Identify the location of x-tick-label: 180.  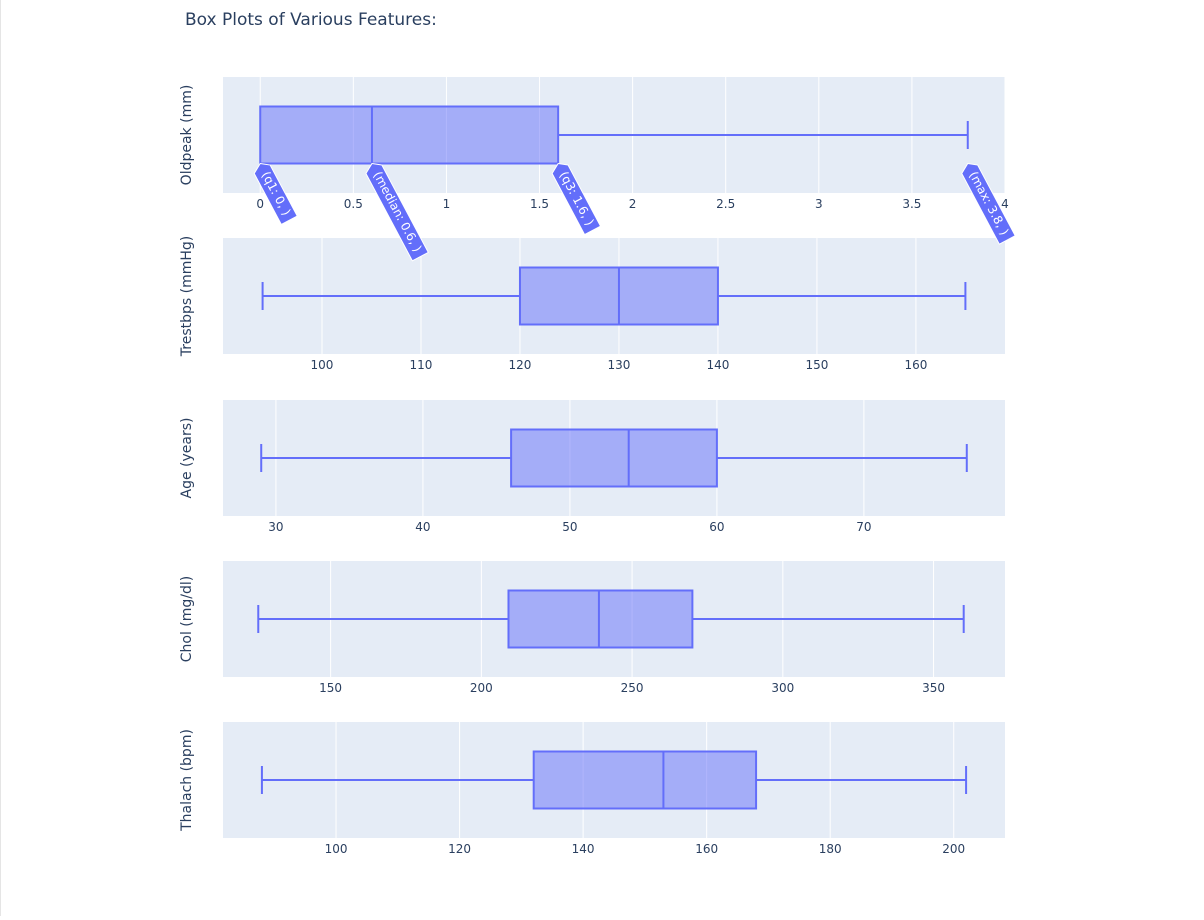
(830, 849).